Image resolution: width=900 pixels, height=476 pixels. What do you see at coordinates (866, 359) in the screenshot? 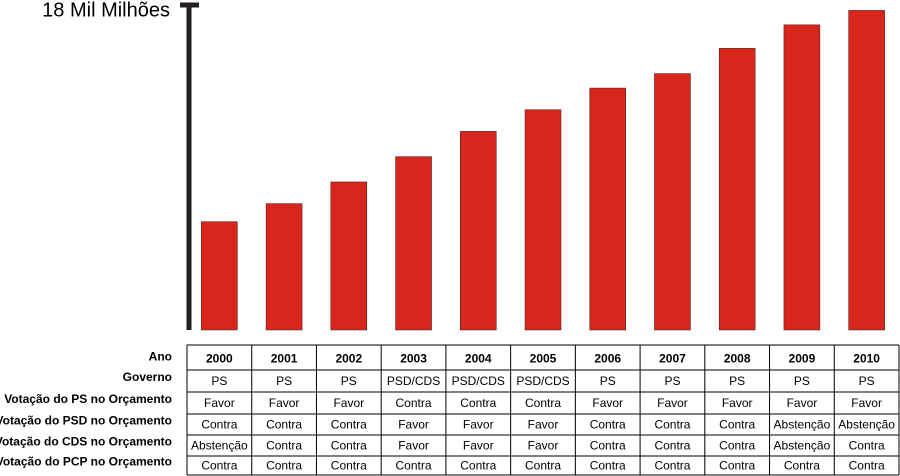
I see `year-cell: 2010` at bounding box center [866, 359].